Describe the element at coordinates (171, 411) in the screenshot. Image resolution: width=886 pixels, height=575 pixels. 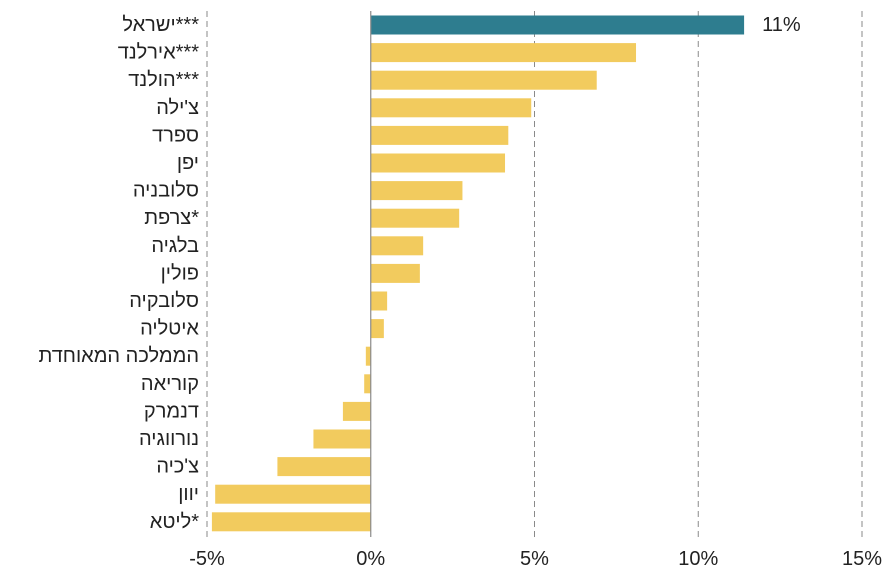
I see `category-label-14: דנמרק` at that location.